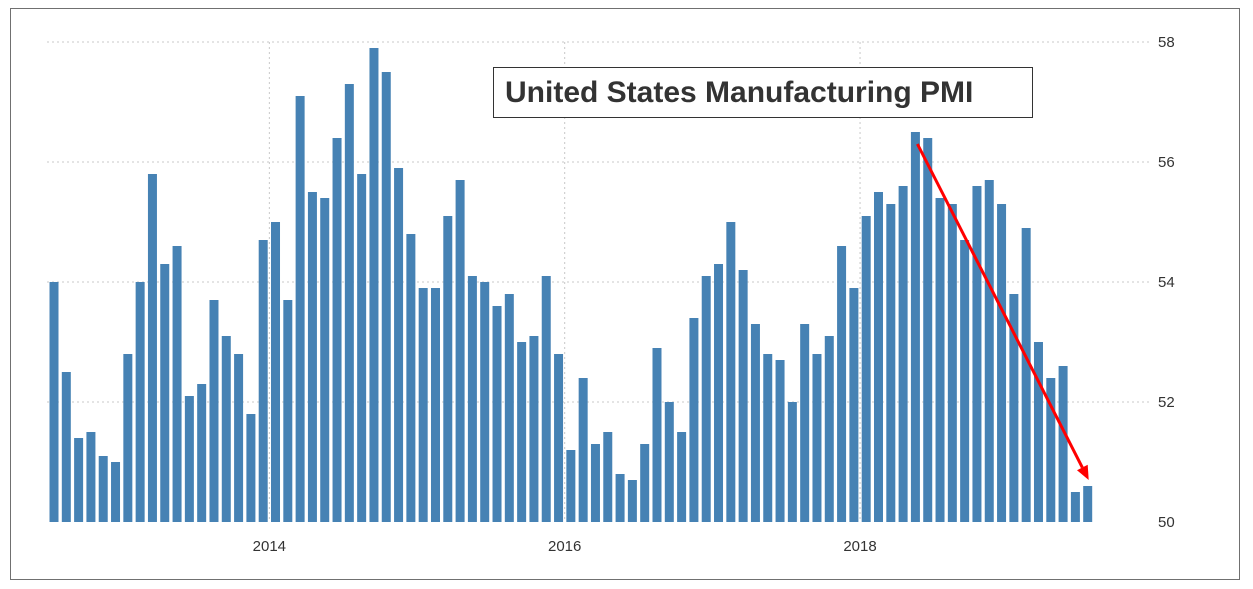 Image resolution: width=1253 pixels, height=589 pixels. Describe the element at coordinates (1166, 42) in the screenshot. I see `y-tick-label: 58` at that location.